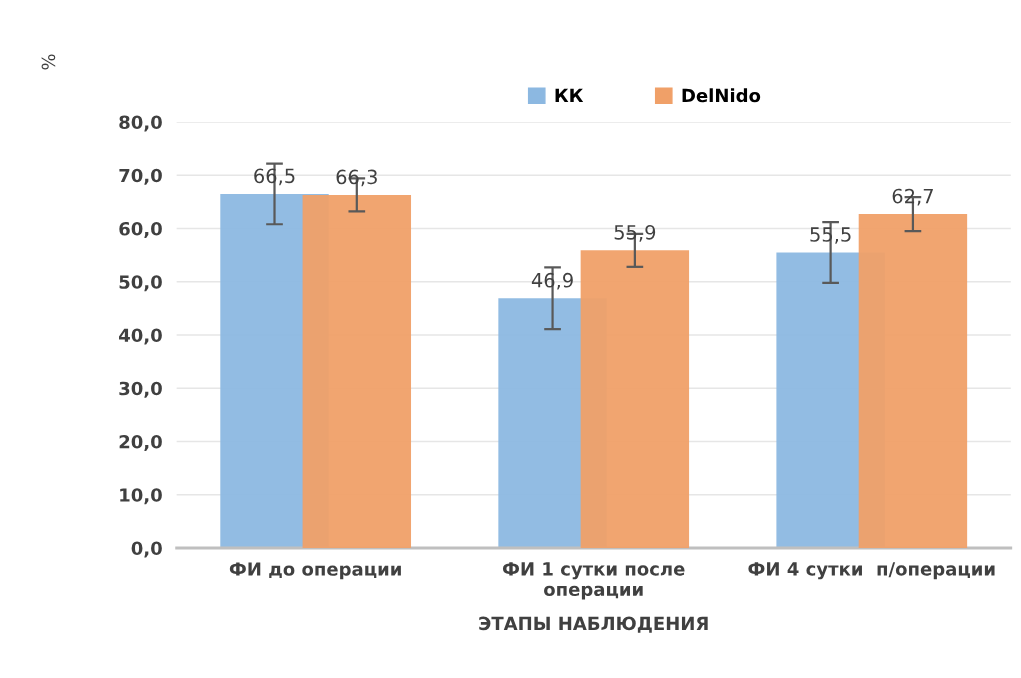 This screenshot has height=678, width=1021. Describe the element at coordinates (140, 389) in the screenshot. I see `y-tick-label: 30,0` at that location.